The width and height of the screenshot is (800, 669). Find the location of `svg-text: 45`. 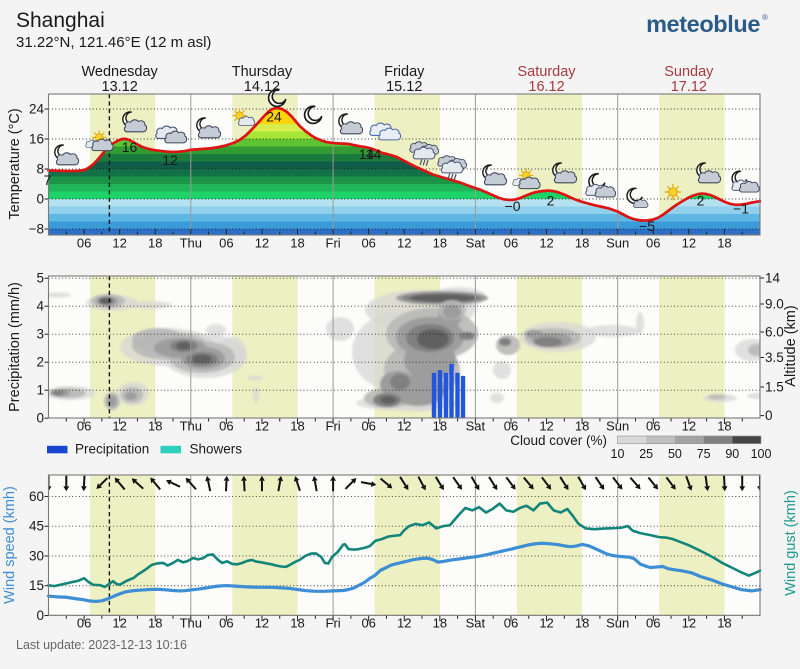

svg-text: 45 is located at coordinates (36, 526).